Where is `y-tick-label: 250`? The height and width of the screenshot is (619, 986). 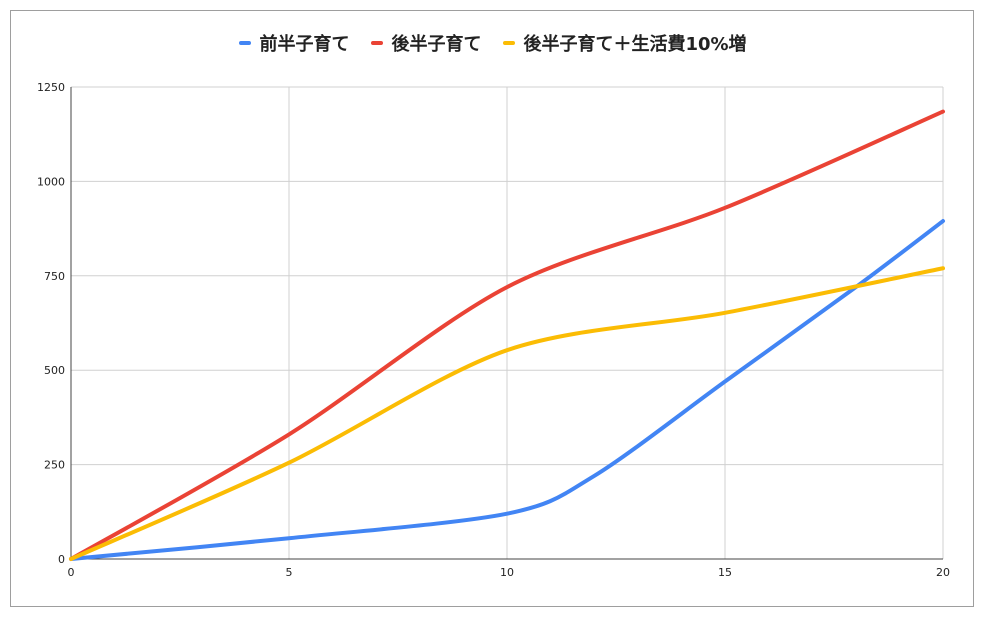 y-tick-label: 250 is located at coordinates (54, 465).